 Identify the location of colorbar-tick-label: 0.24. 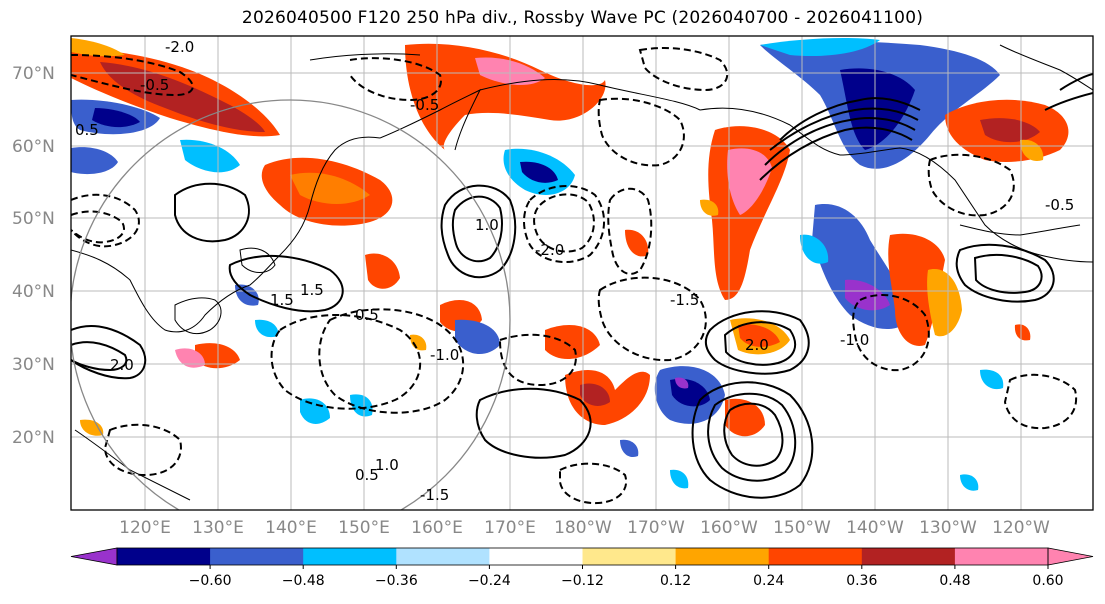
(768, 581).